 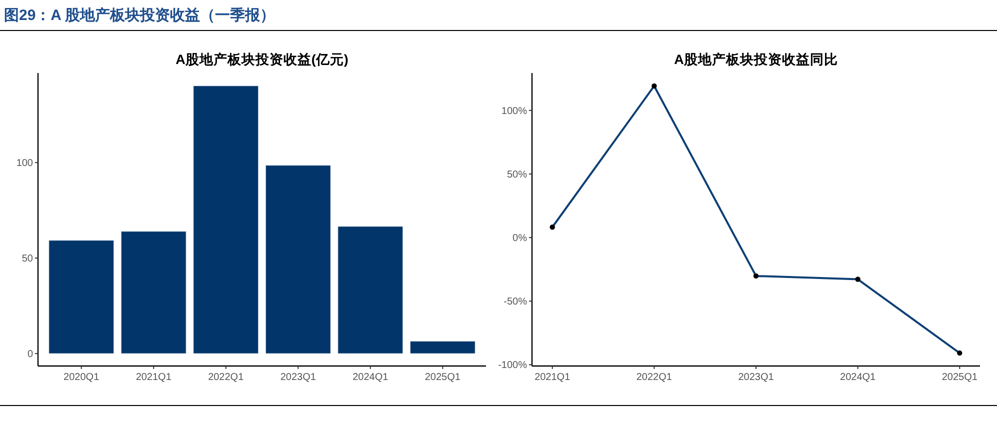 I want to click on chart-title: A股地产板块投资收益同比, so click(x=756, y=59).